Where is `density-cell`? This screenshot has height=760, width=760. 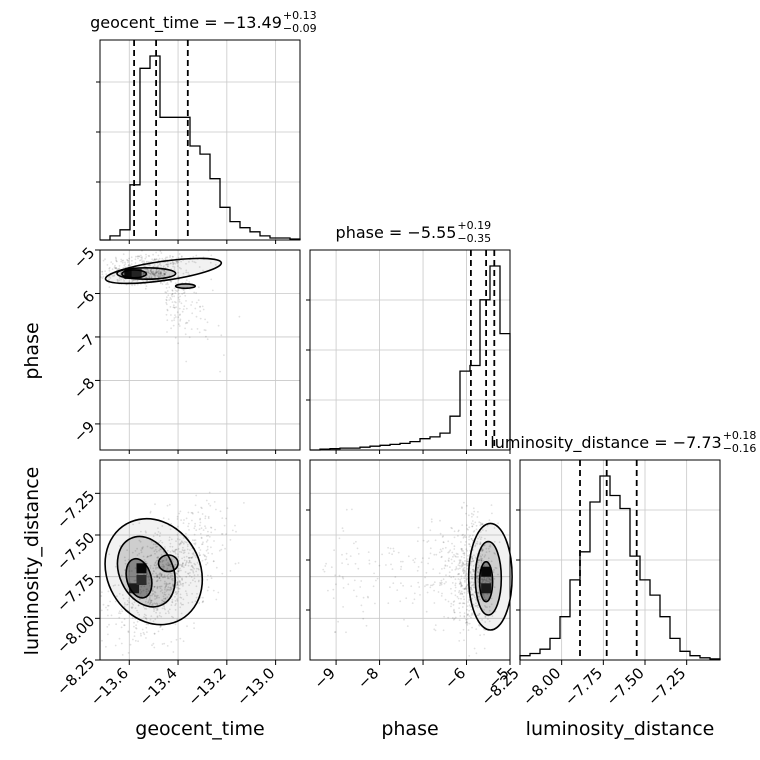
density-cell is located at coordinates (486, 571).